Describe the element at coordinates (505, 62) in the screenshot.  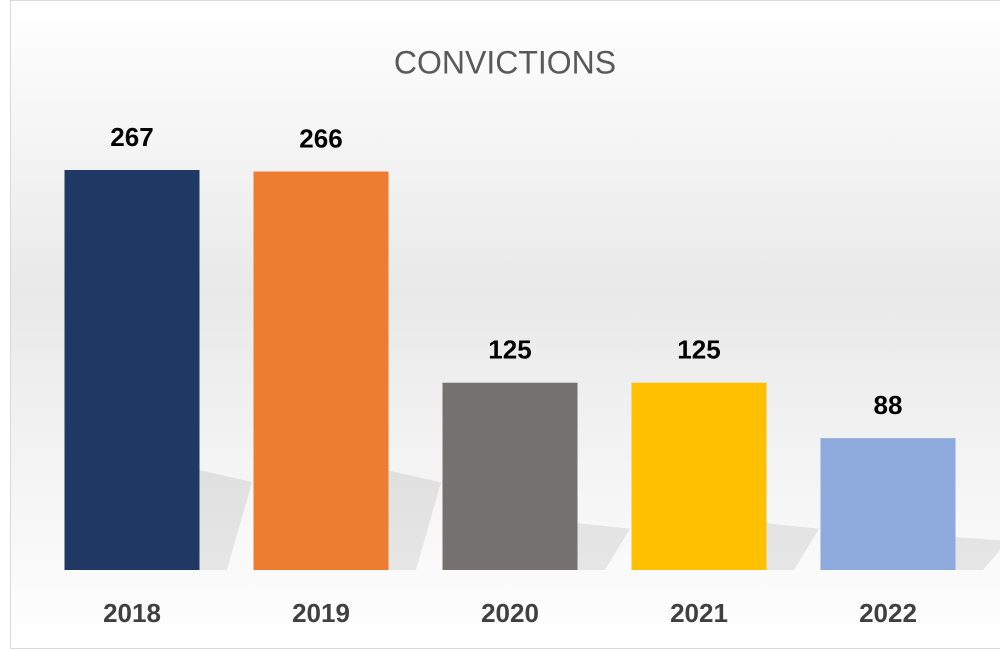
I see `chart-title: CONVICTIONS` at that location.